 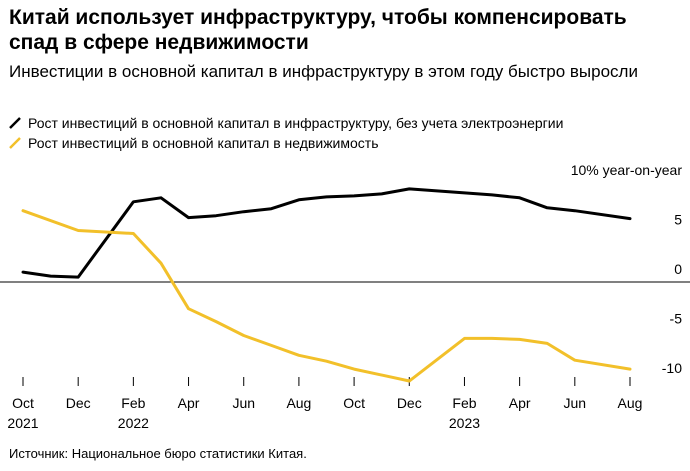 What do you see at coordinates (672, 368) in the screenshot?
I see `y-tick-label: -10` at bounding box center [672, 368].